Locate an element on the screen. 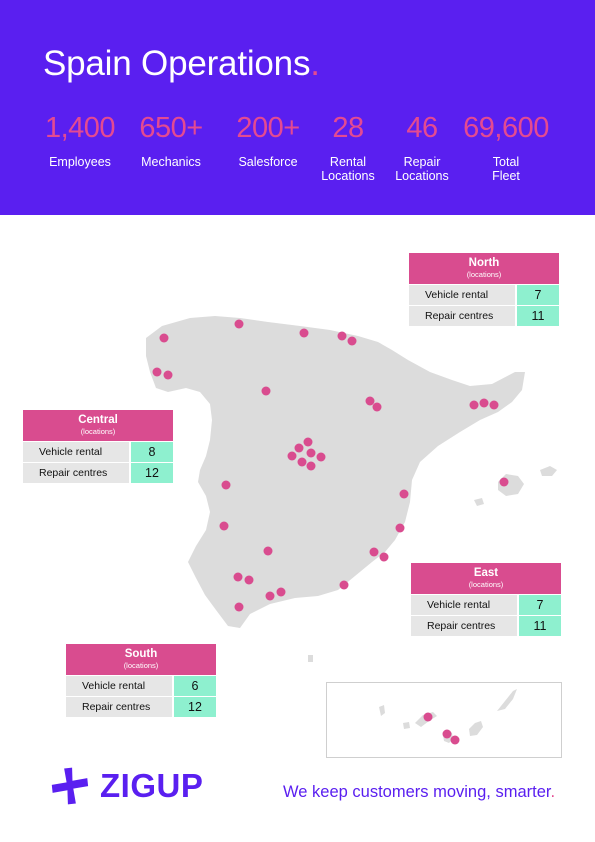  stat-salesforce: 200+ Salesforce is located at coordinates (268, 140).